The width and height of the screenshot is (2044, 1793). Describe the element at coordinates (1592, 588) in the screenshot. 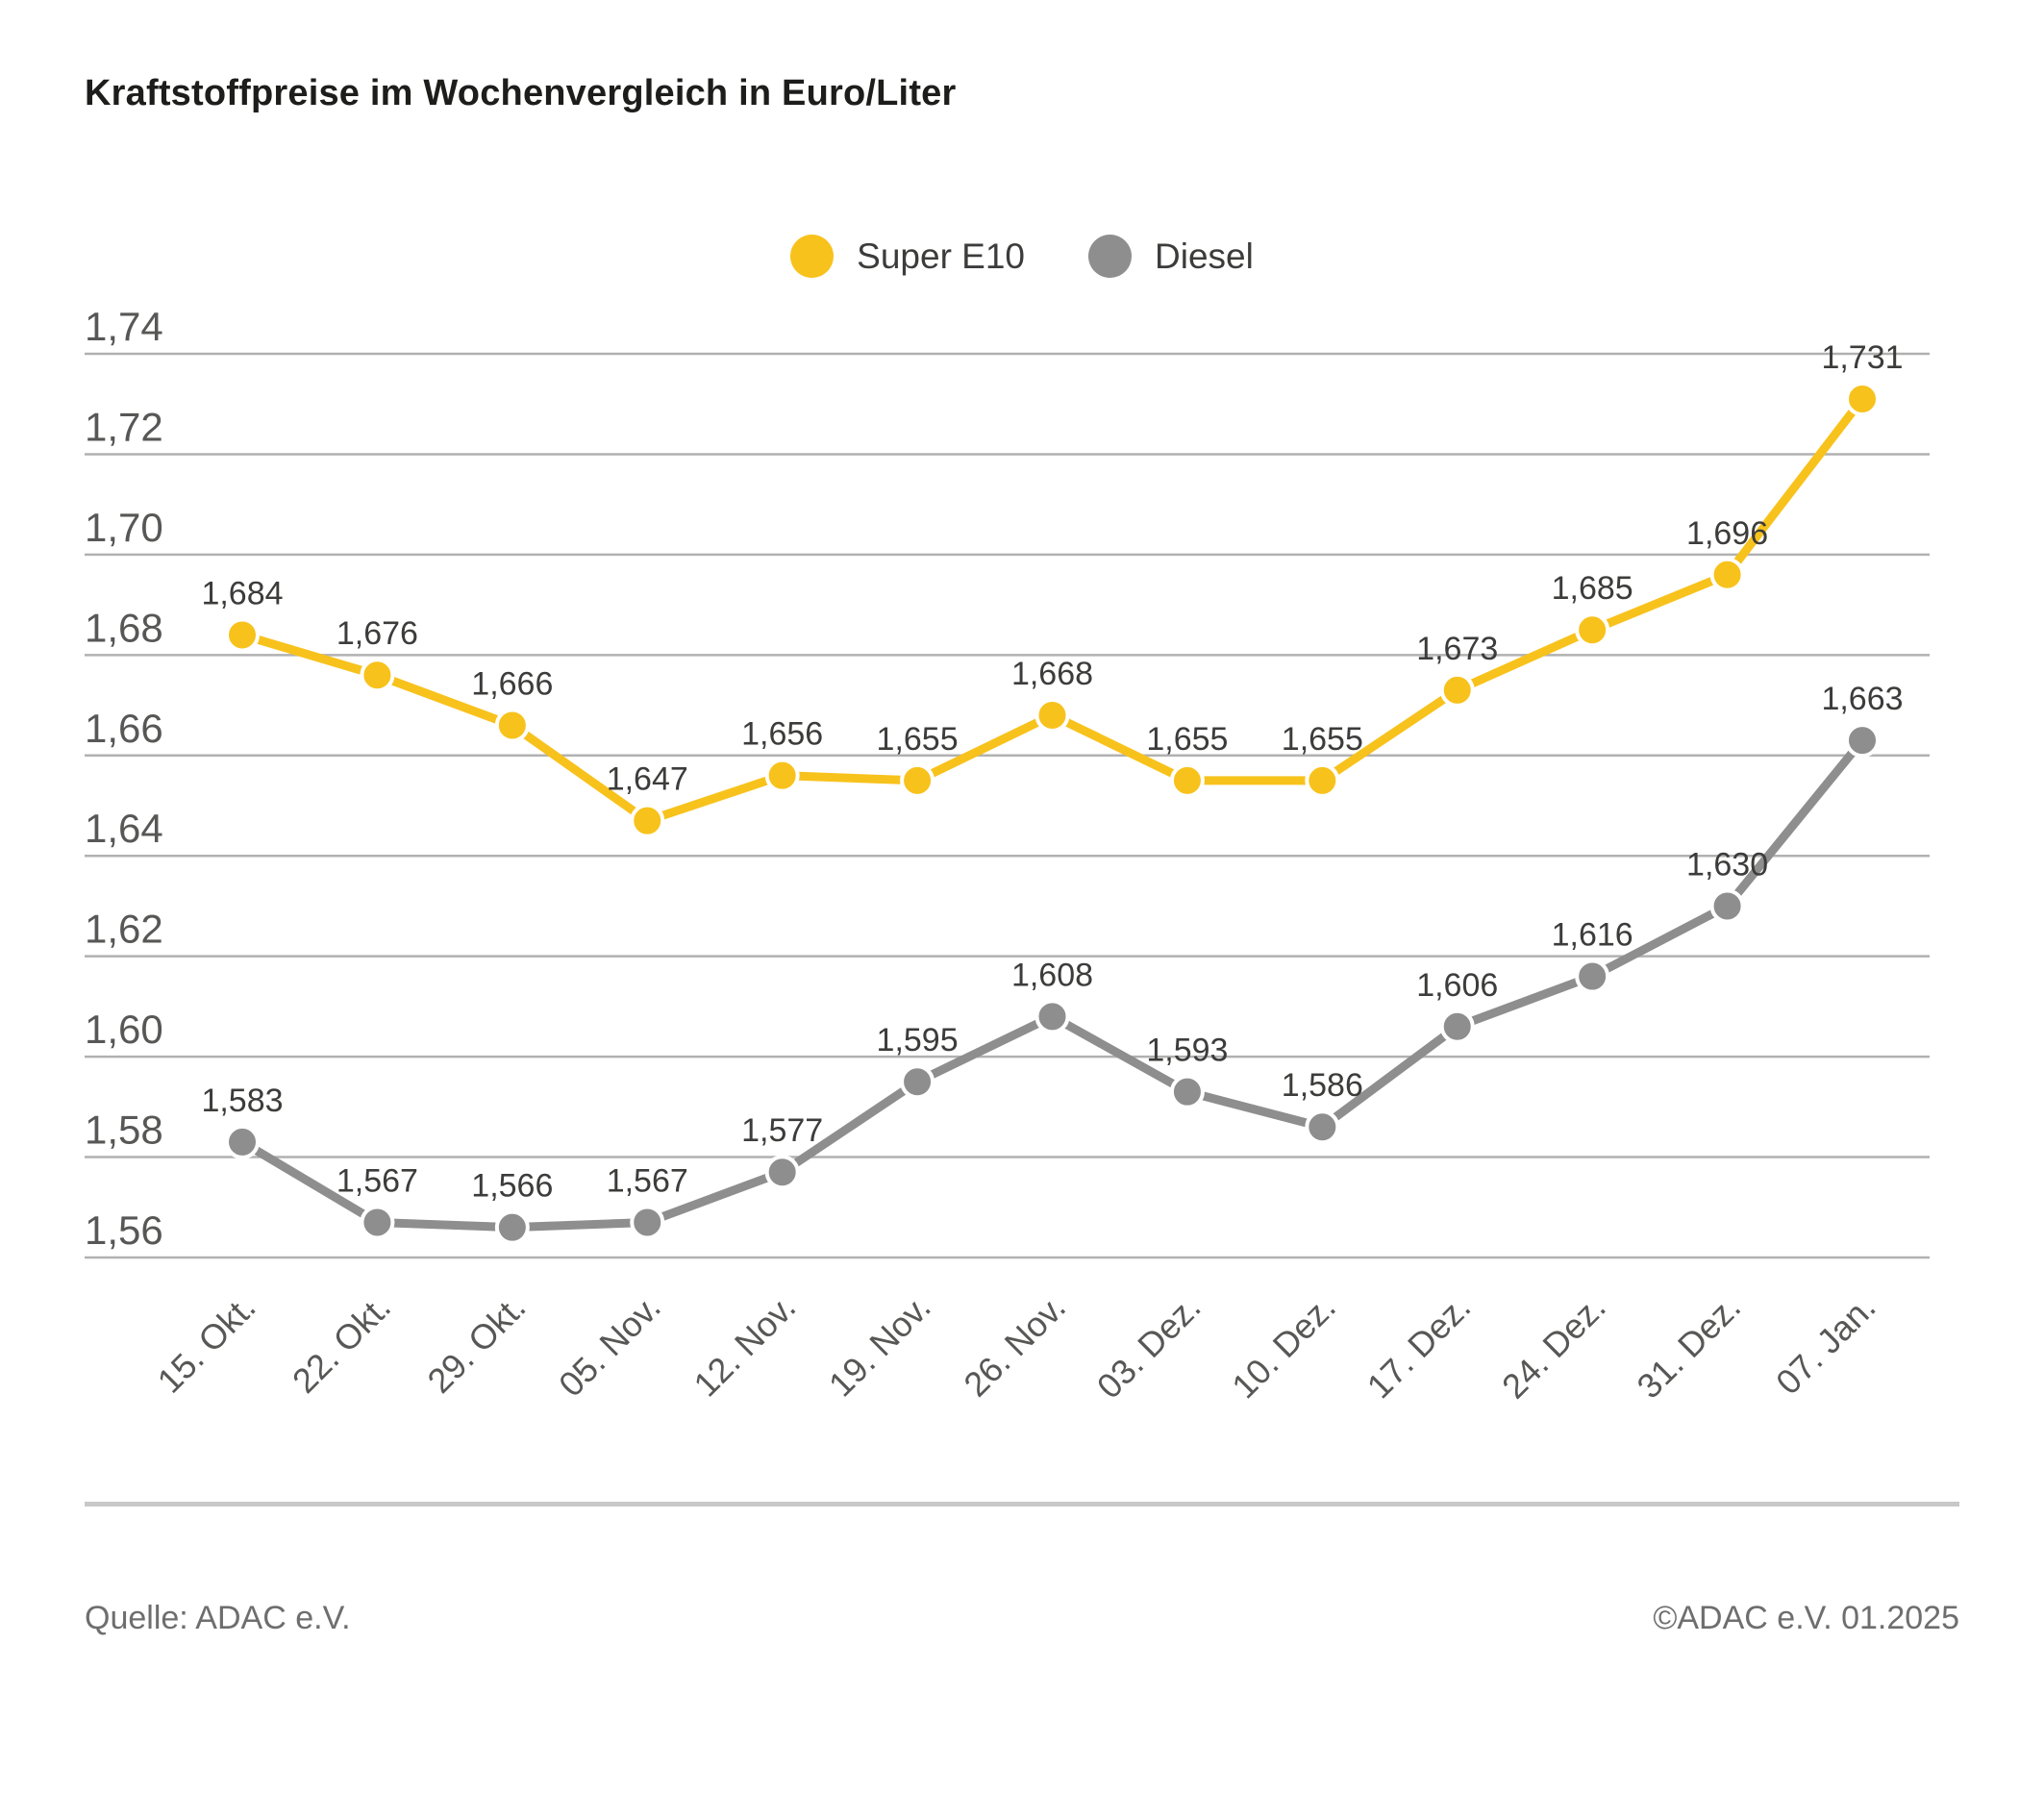

I see `data-point-label-super-e10: 1,685` at that location.